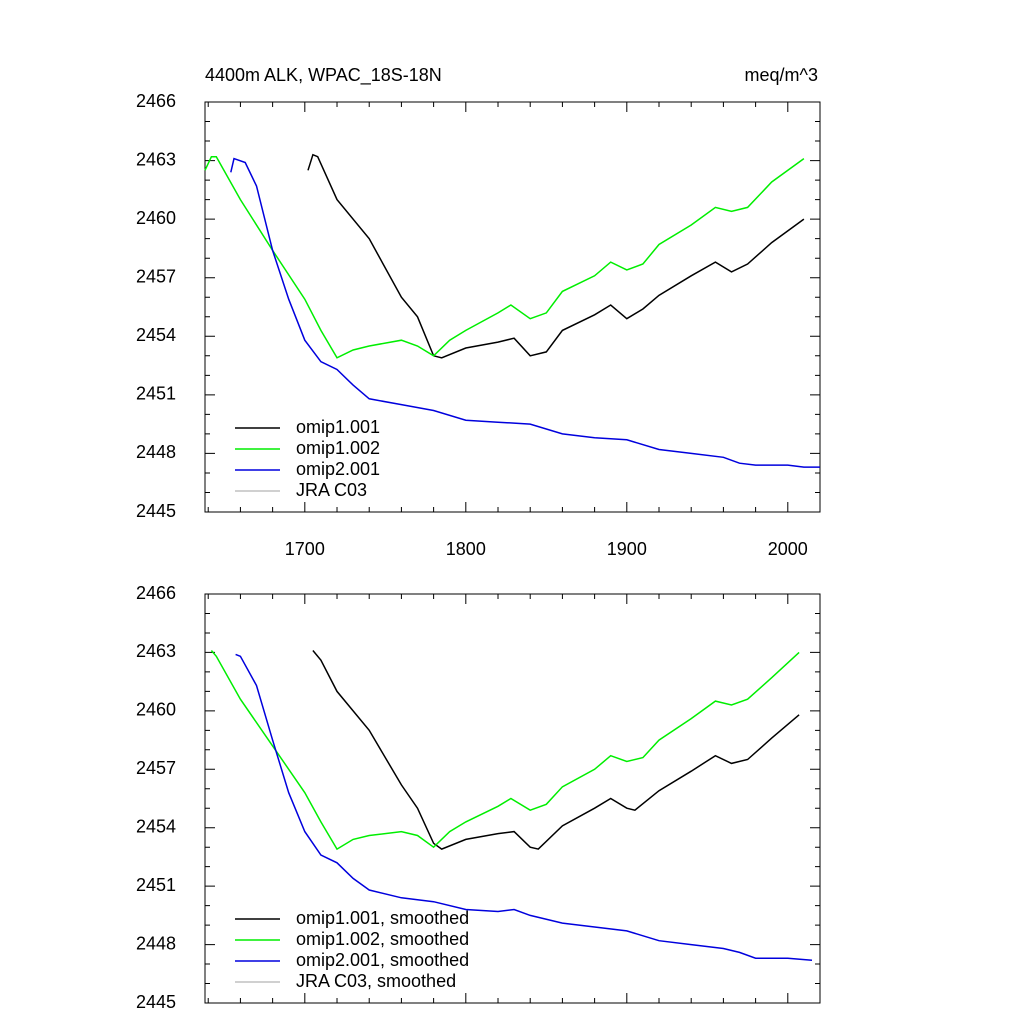 The height and width of the screenshot is (1024, 1024). I want to click on legend-label: omip2.001, so click(338, 469).